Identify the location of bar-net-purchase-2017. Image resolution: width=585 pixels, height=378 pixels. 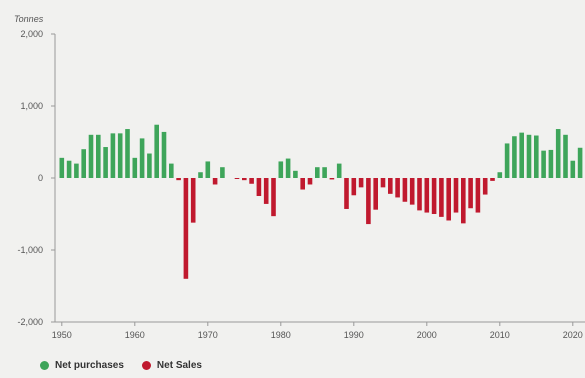
(551, 163).